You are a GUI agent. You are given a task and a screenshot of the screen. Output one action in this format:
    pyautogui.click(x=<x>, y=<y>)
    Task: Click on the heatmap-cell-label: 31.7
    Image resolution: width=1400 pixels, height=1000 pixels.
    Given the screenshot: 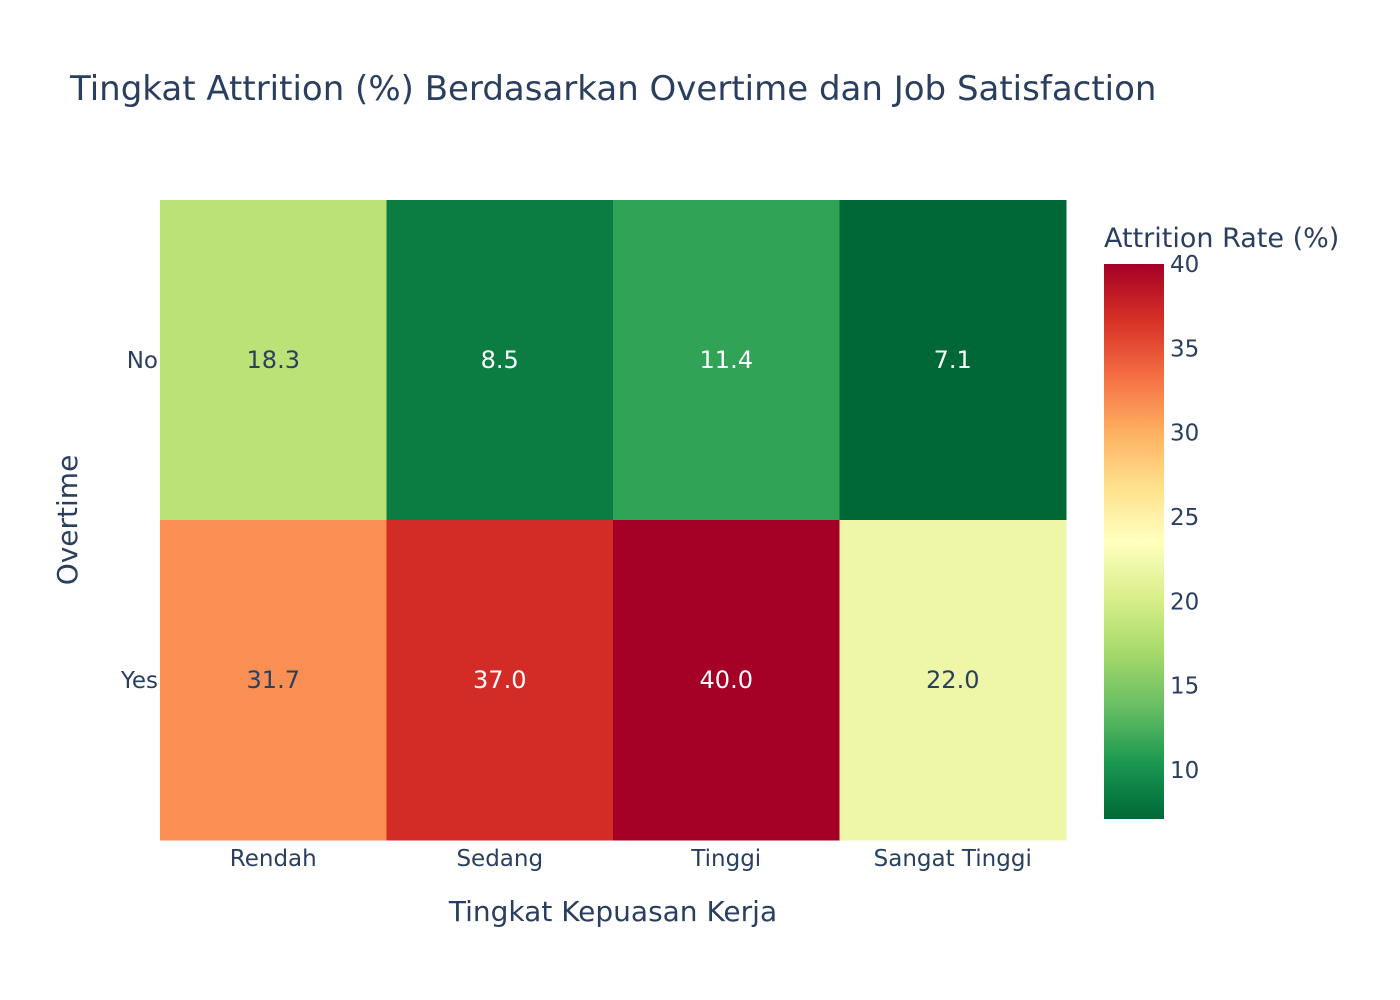 What is the action you would take?
    pyautogui.click(x=273, y=680)
    